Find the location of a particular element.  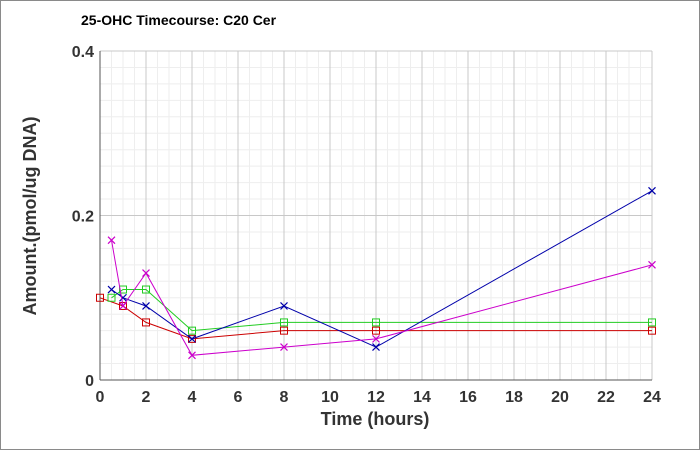

x-axis-label: Time (hours) is located at coordinates (375, 419).